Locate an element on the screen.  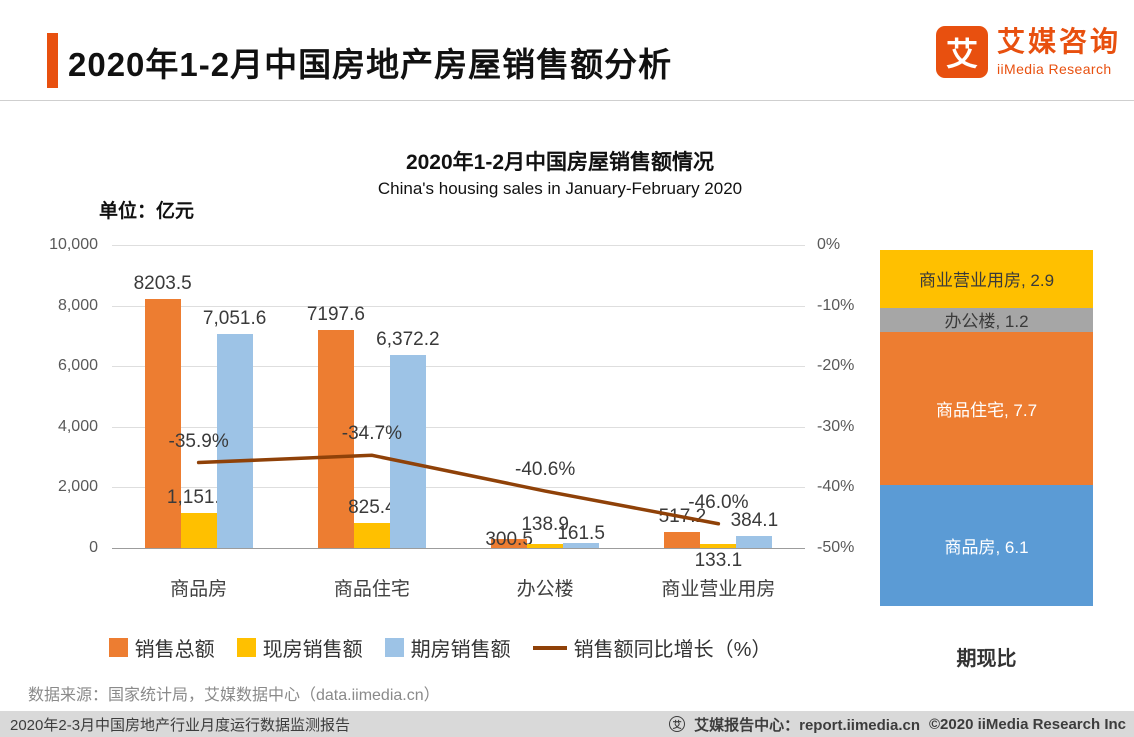
category-label: 商品房 is located at coordinates (199, 589).